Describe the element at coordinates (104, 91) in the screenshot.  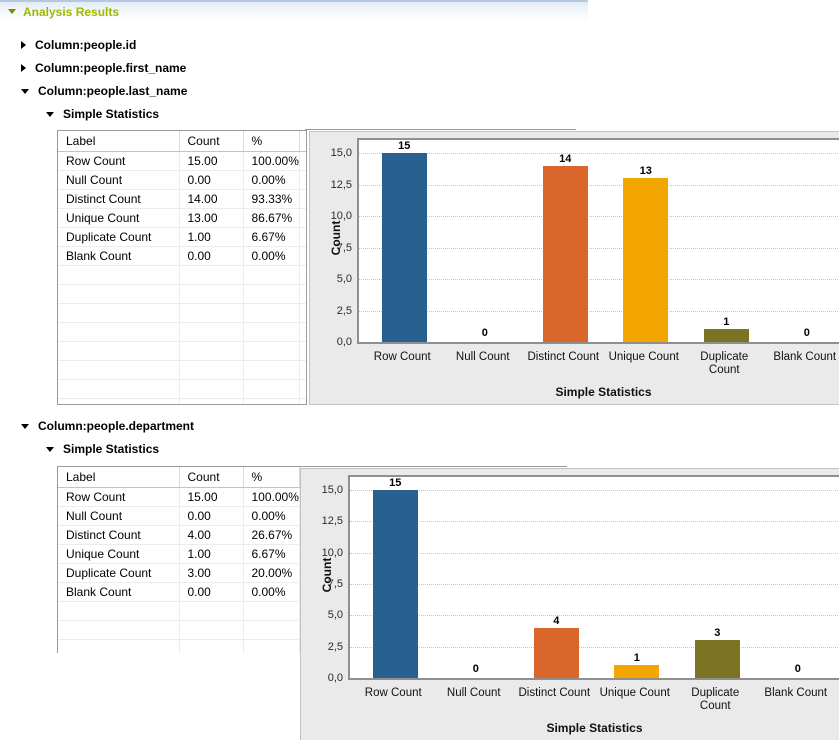
I see `tree-item-people-last-name: Column:people.last_name` at that location.